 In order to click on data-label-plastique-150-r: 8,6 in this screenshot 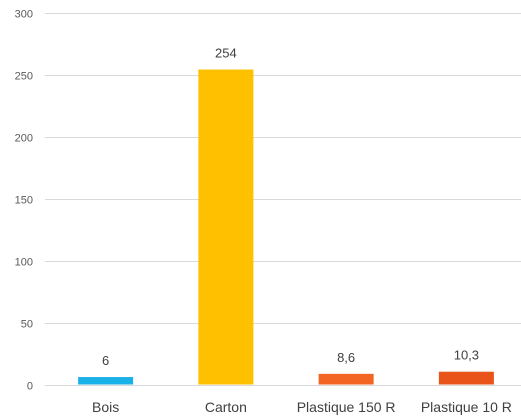, I will do `click(346, 357)`.